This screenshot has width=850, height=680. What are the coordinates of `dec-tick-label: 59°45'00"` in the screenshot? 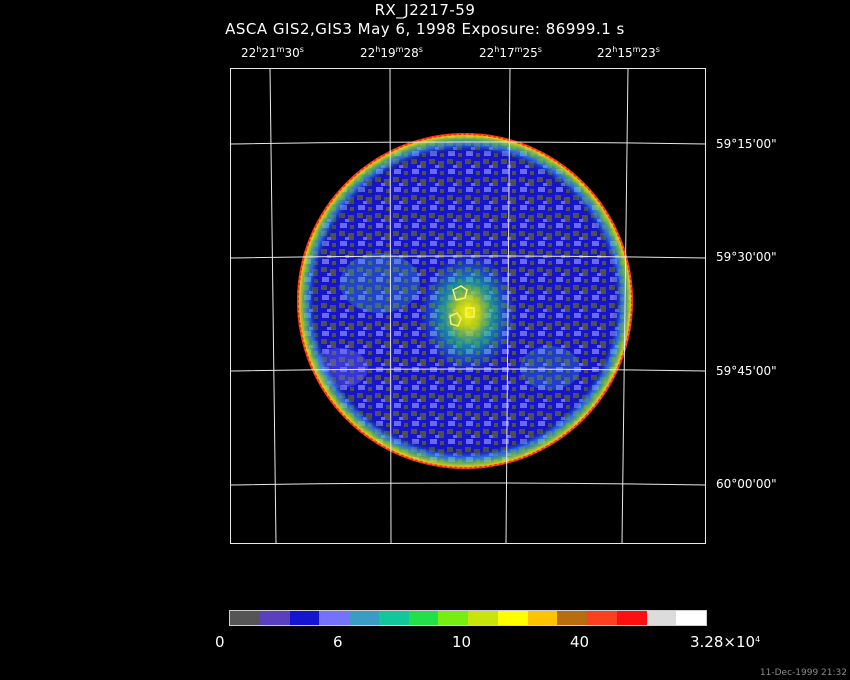 It's located at (746, 371).